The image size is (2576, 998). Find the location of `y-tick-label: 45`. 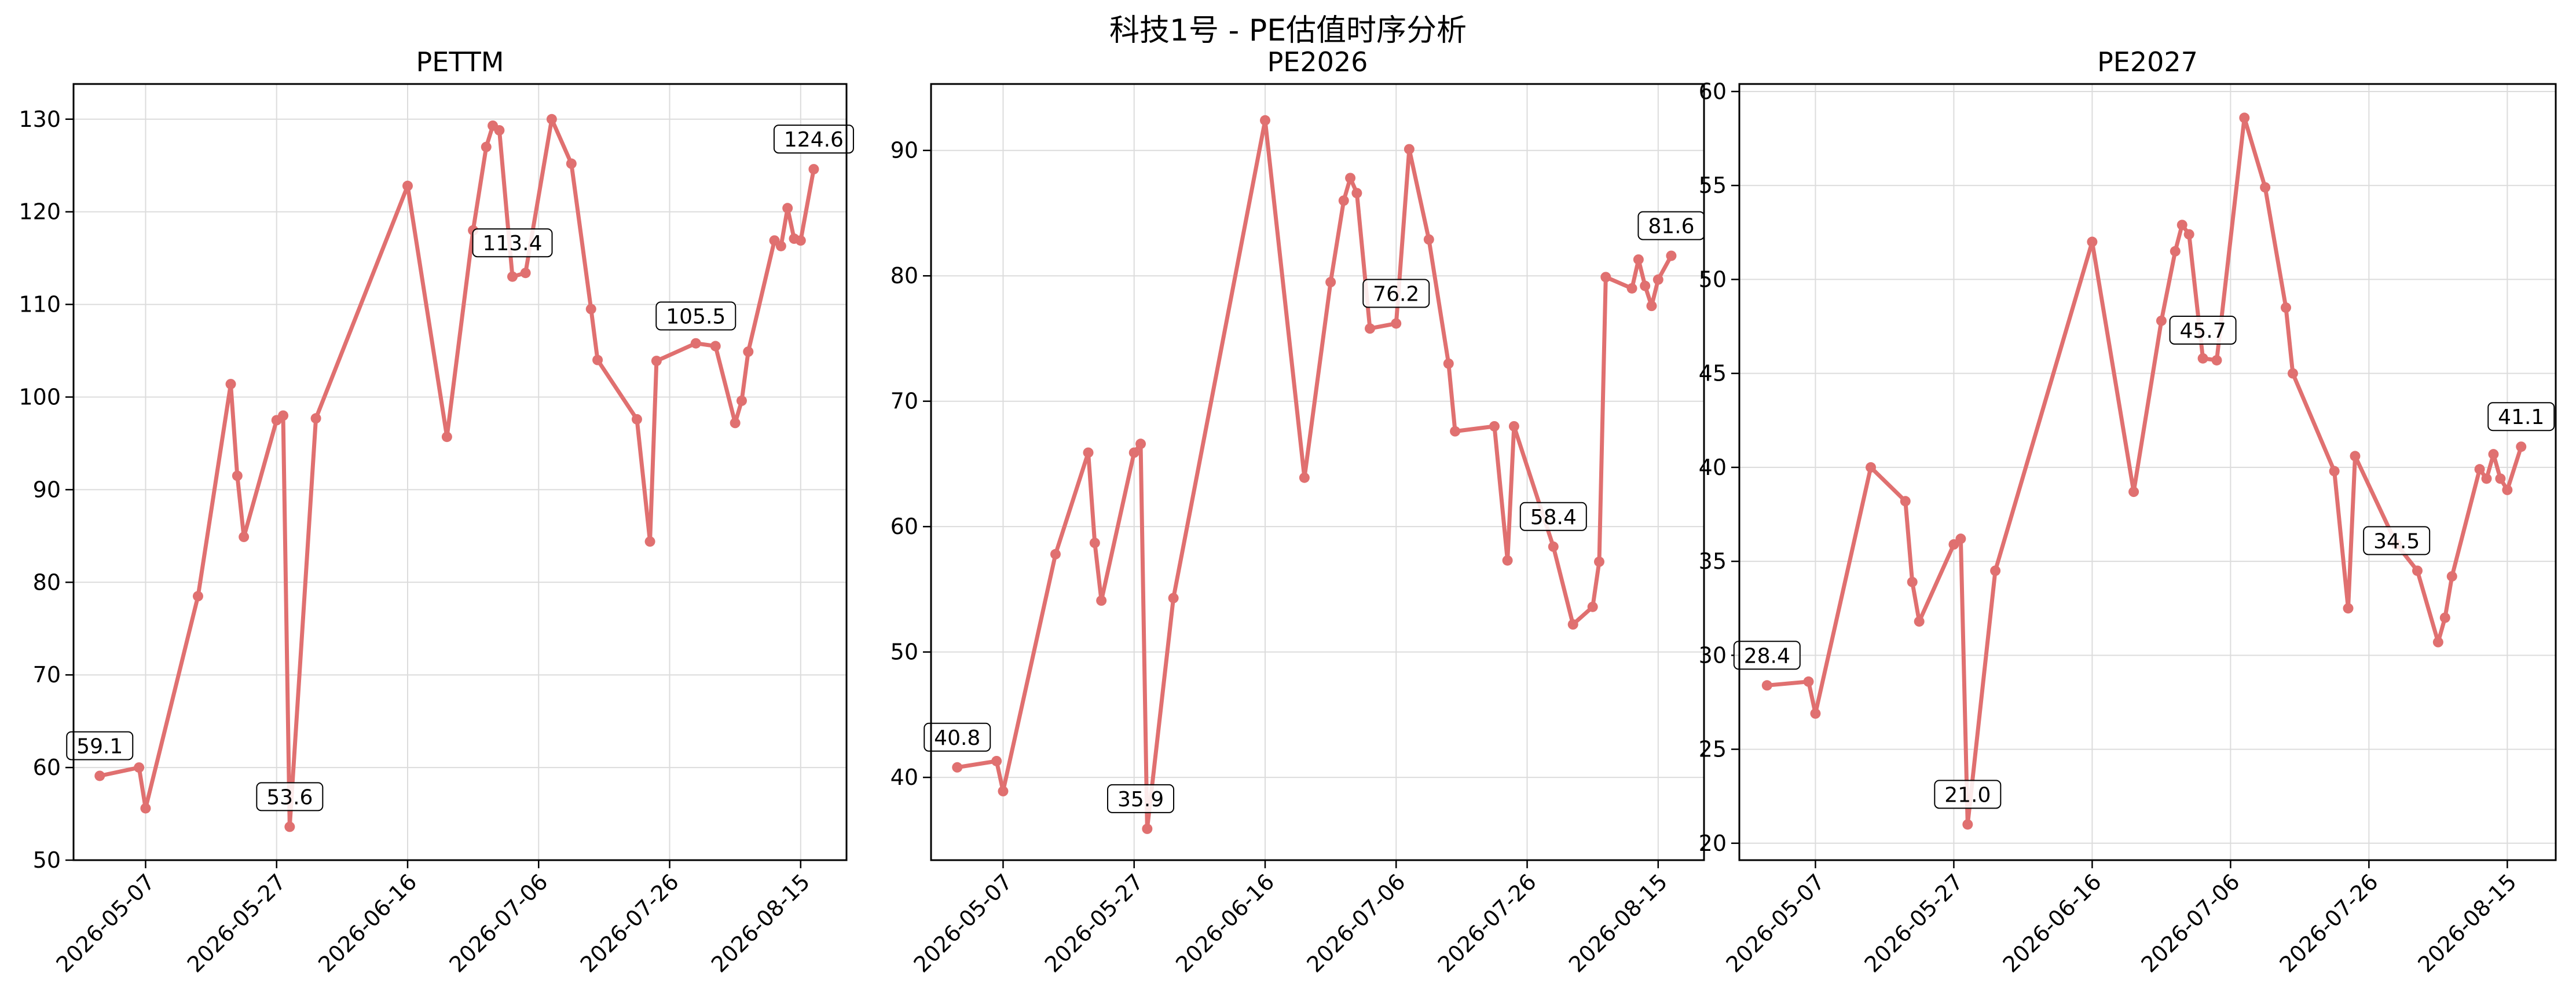

y-tick-label: 45 is located at coordinates (1713, 373).